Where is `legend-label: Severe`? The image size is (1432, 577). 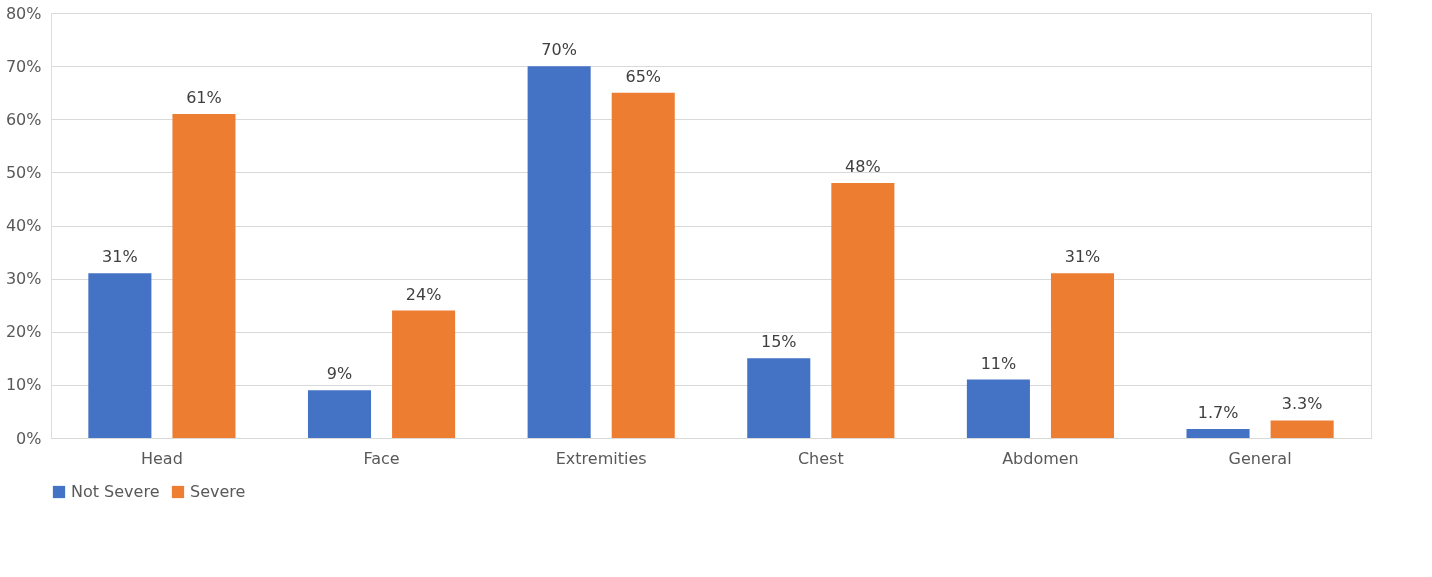 legend-label: Severe is located at coordinates (218, 491).